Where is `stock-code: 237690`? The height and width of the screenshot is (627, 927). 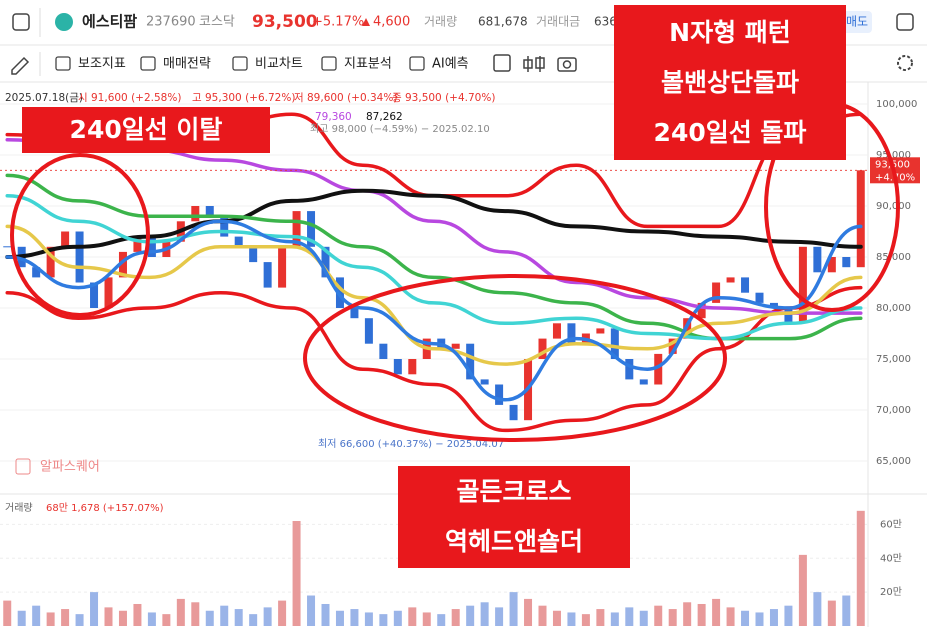
stock-code: 237690 is located at coordinates (171, 22).